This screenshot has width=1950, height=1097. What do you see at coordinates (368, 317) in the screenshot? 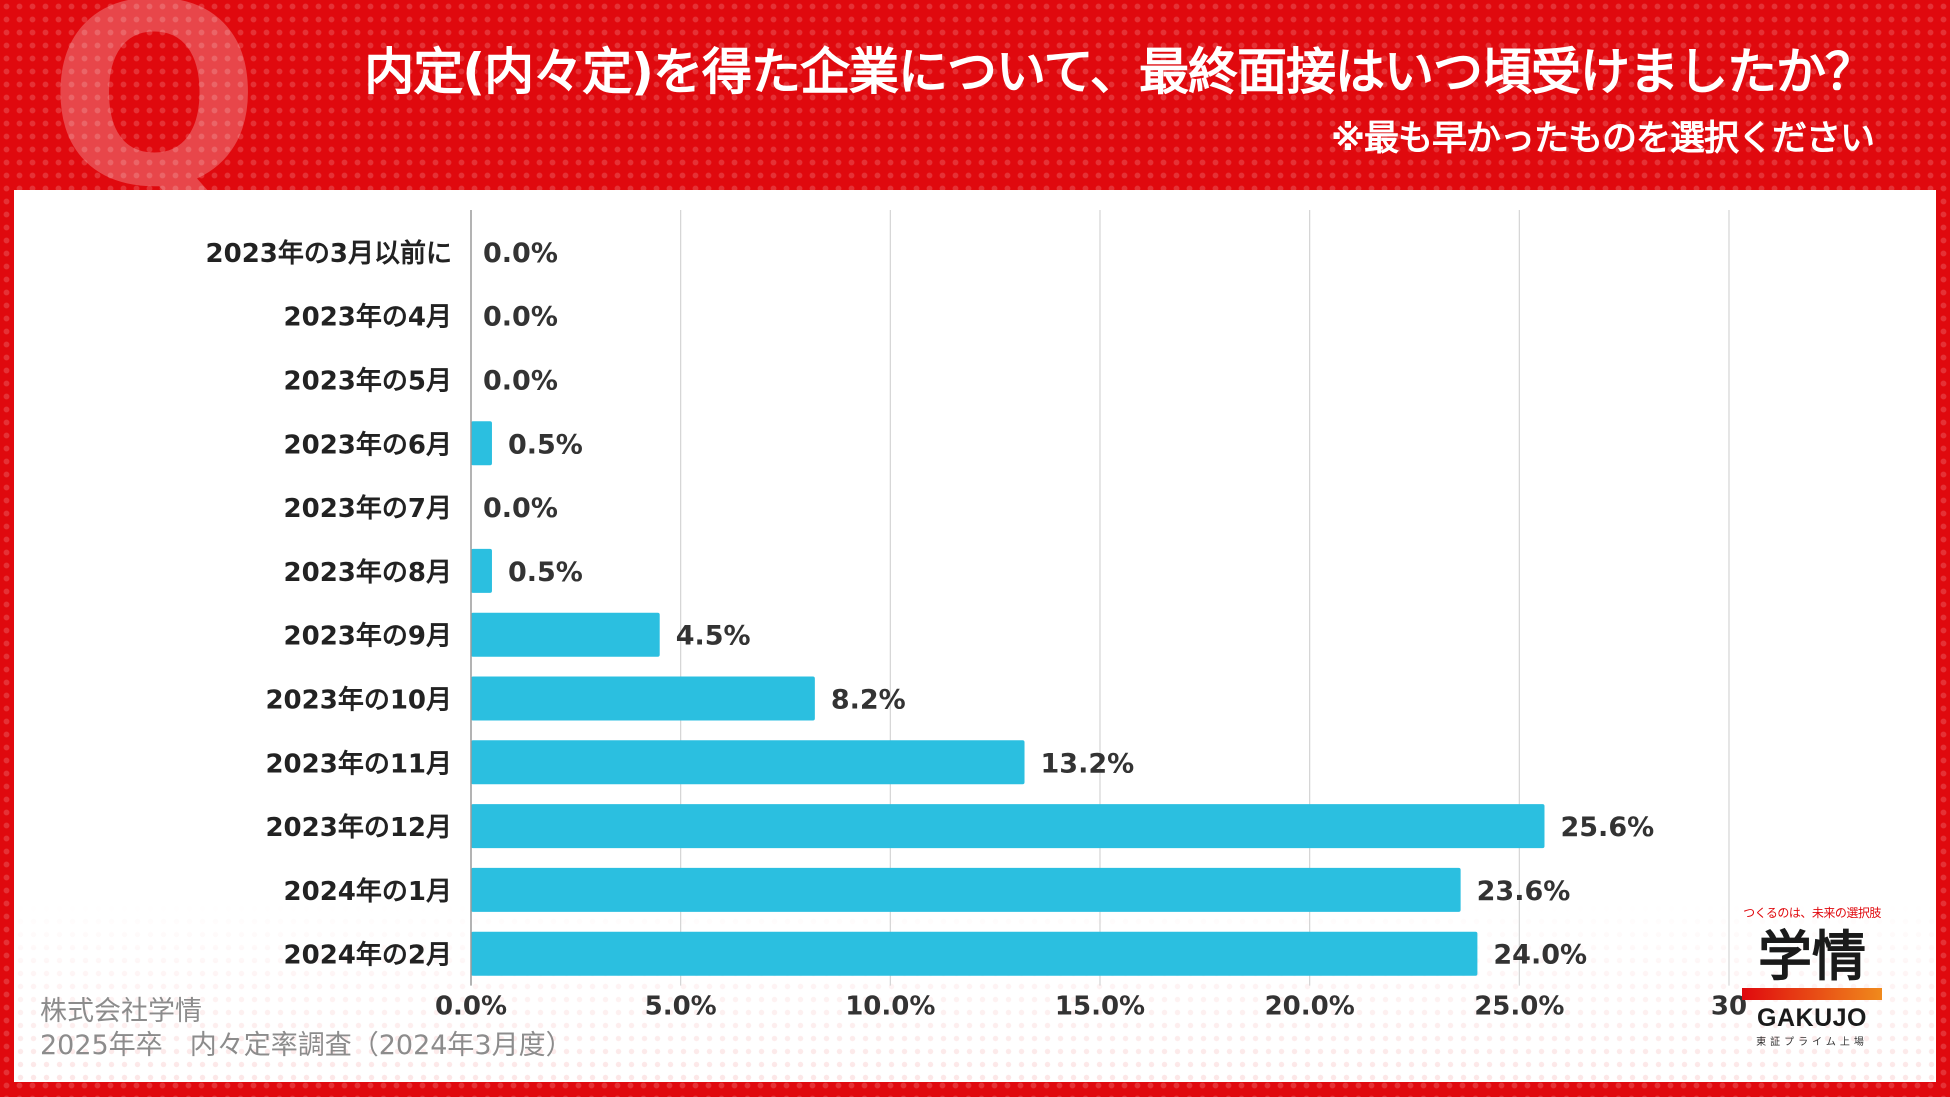
I see `category-label-1: 2023年の4月` at bounding box center [368, 317].